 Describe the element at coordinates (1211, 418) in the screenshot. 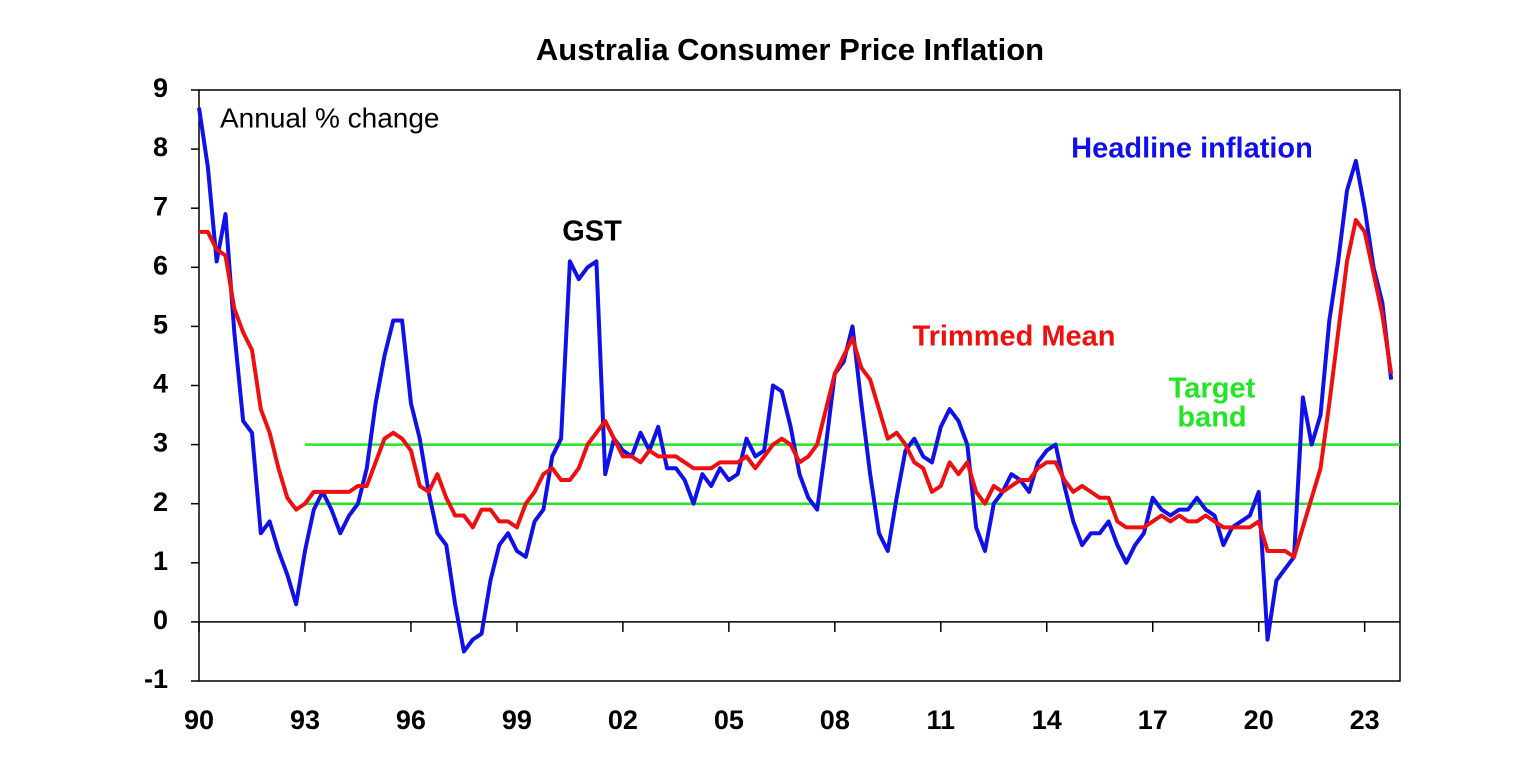

I see `band-label: band` at that location.